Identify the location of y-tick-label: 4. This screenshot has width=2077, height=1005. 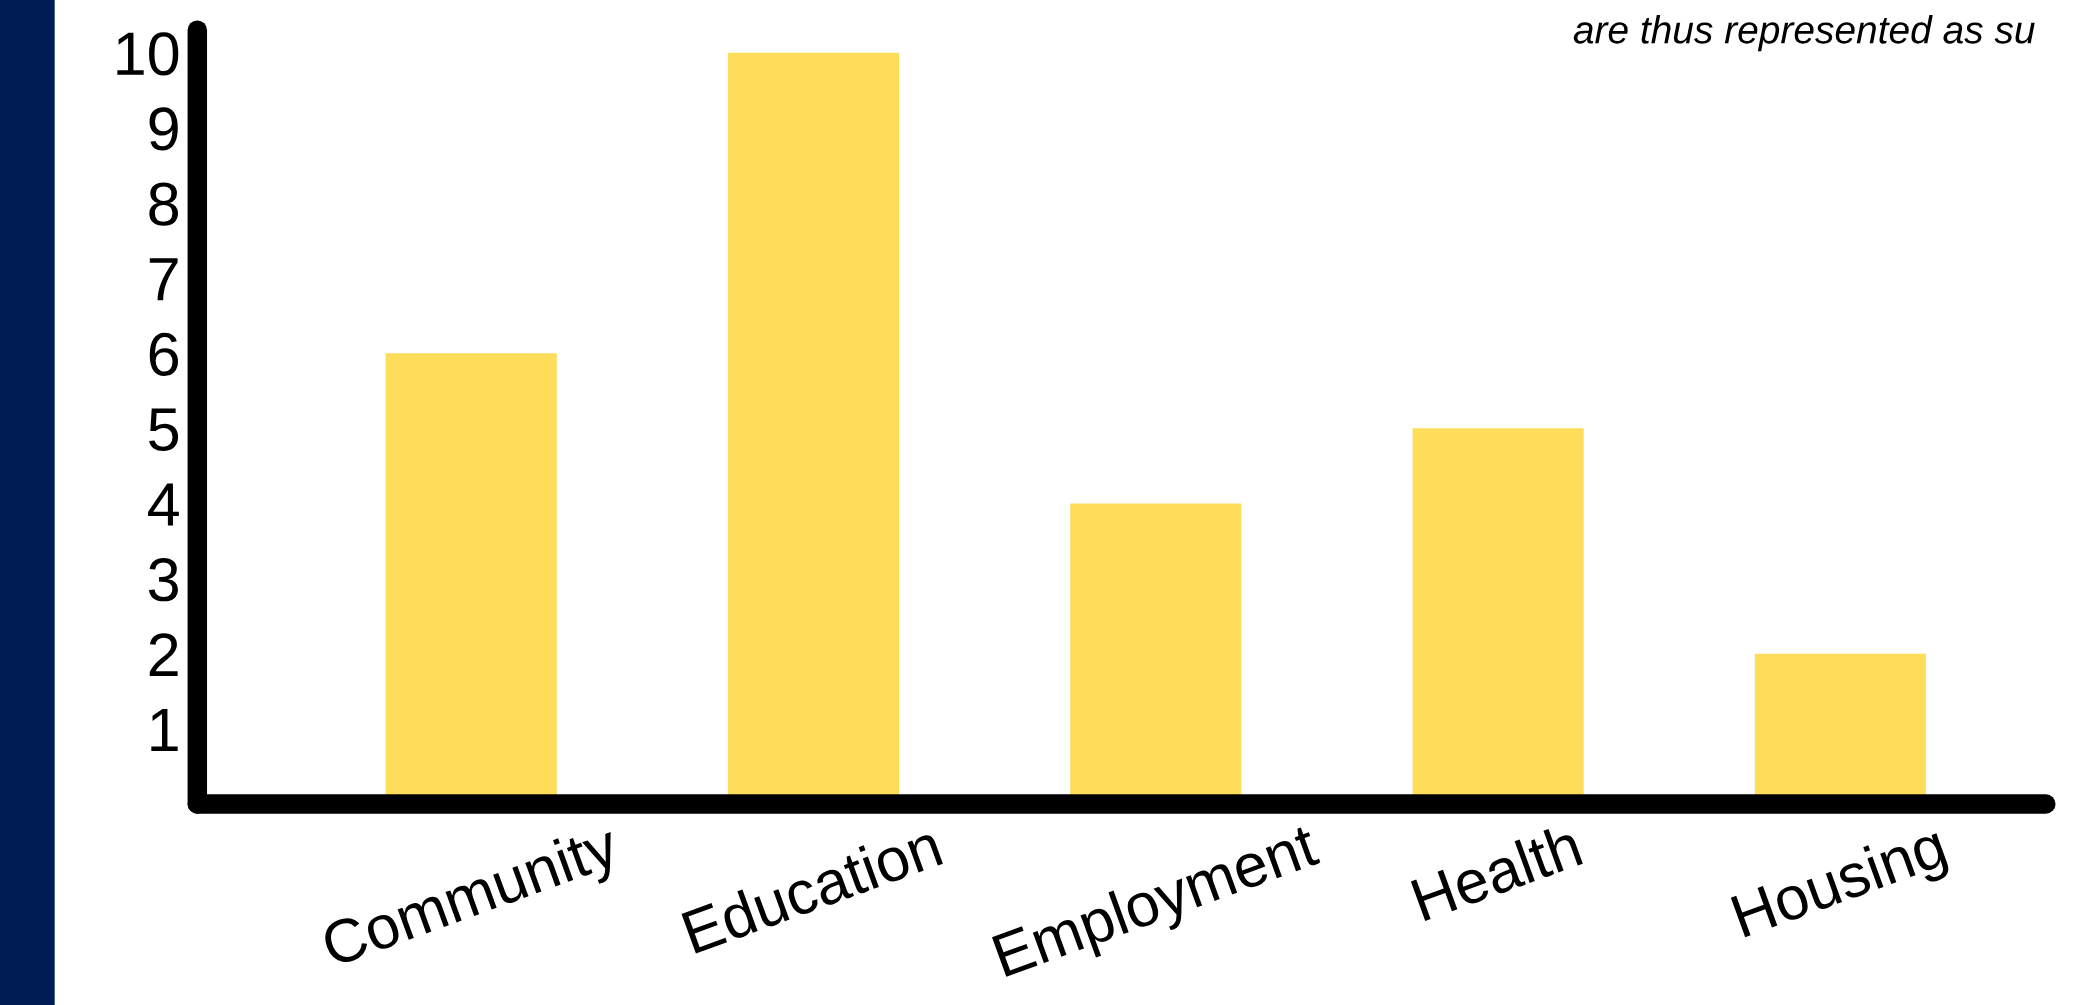
(163, 504).